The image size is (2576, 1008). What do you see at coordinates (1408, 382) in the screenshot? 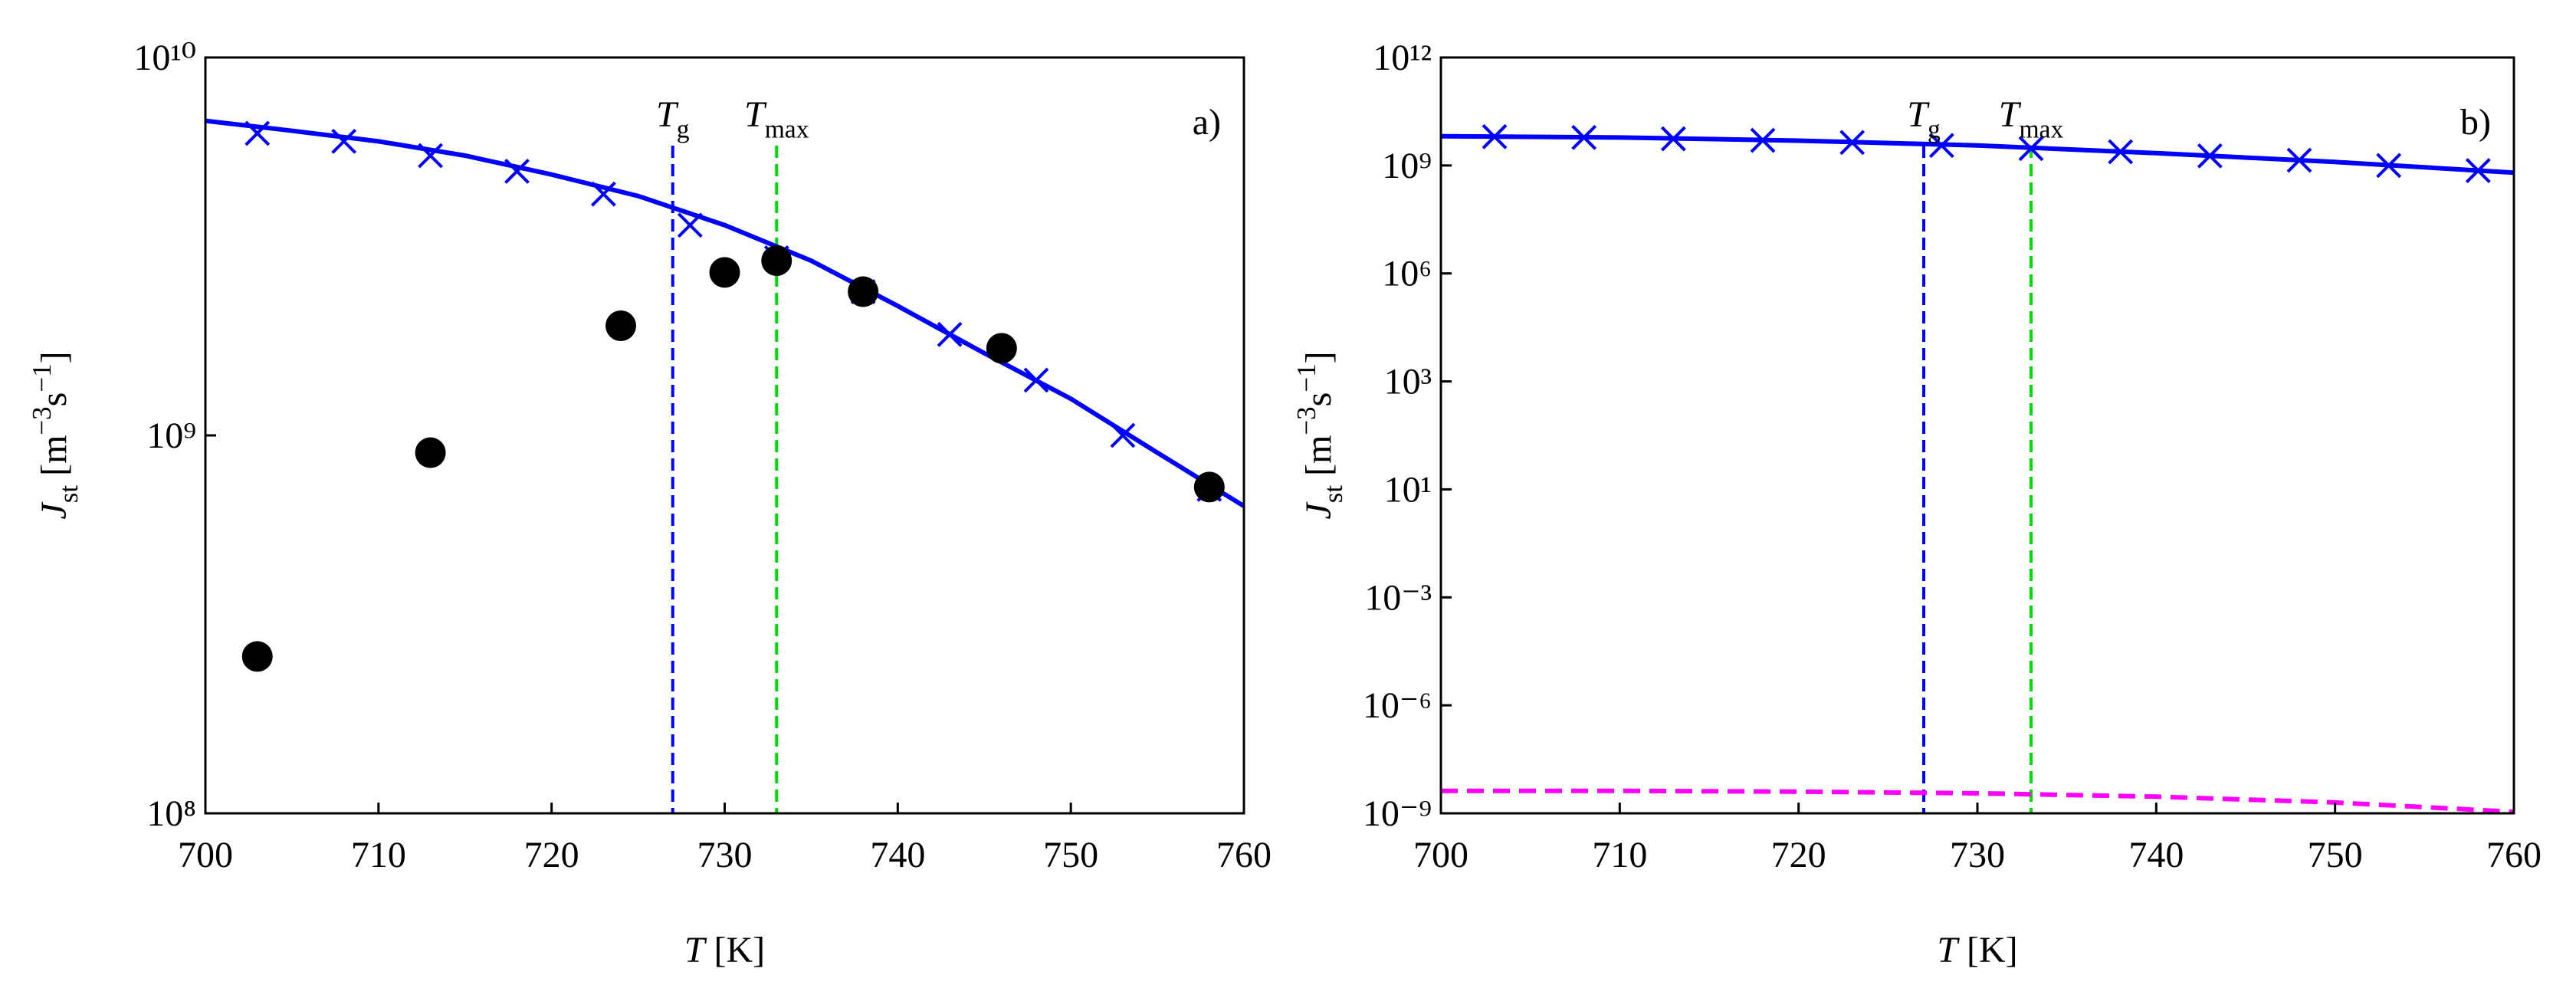
I see `y-tick-label: 10³` at bounding box center [1408, 382].